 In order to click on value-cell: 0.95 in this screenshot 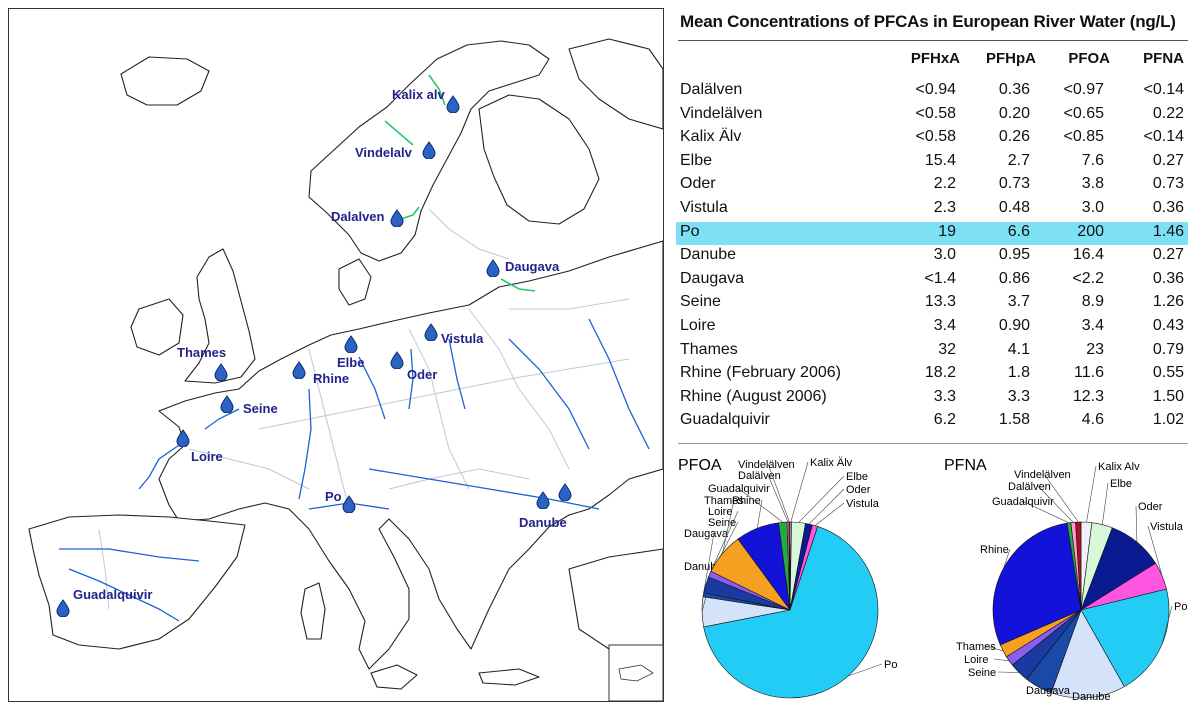, I will do `click(1014, 255)`.